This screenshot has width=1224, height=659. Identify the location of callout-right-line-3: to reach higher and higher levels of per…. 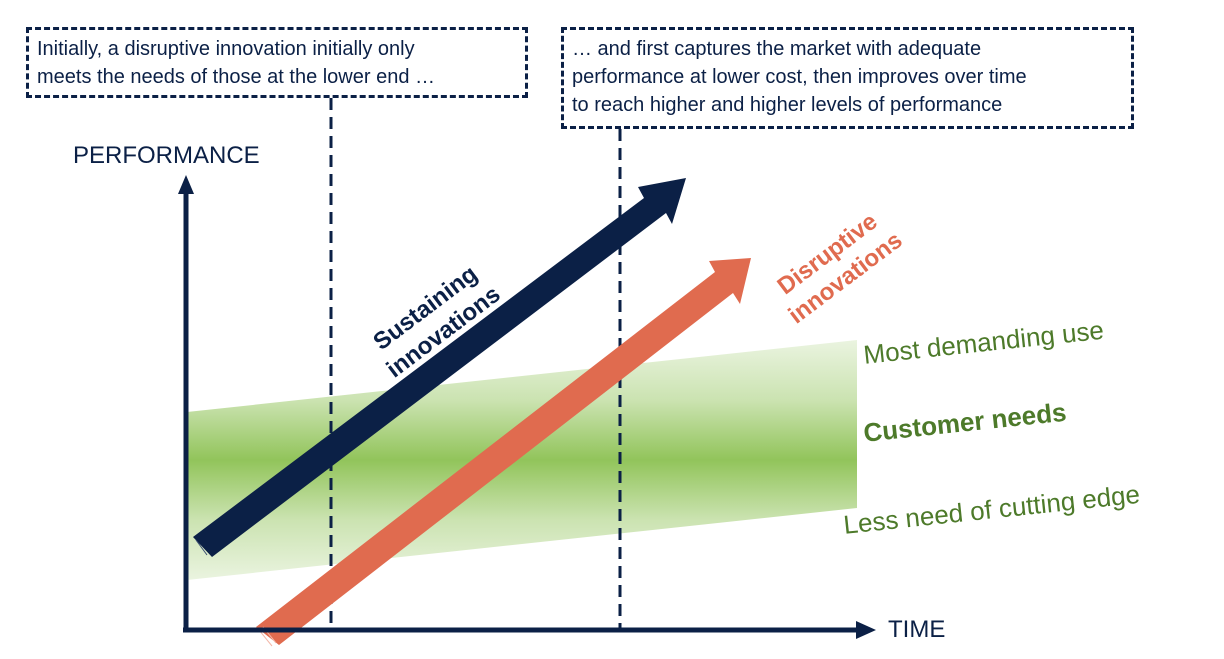
(787, 105).